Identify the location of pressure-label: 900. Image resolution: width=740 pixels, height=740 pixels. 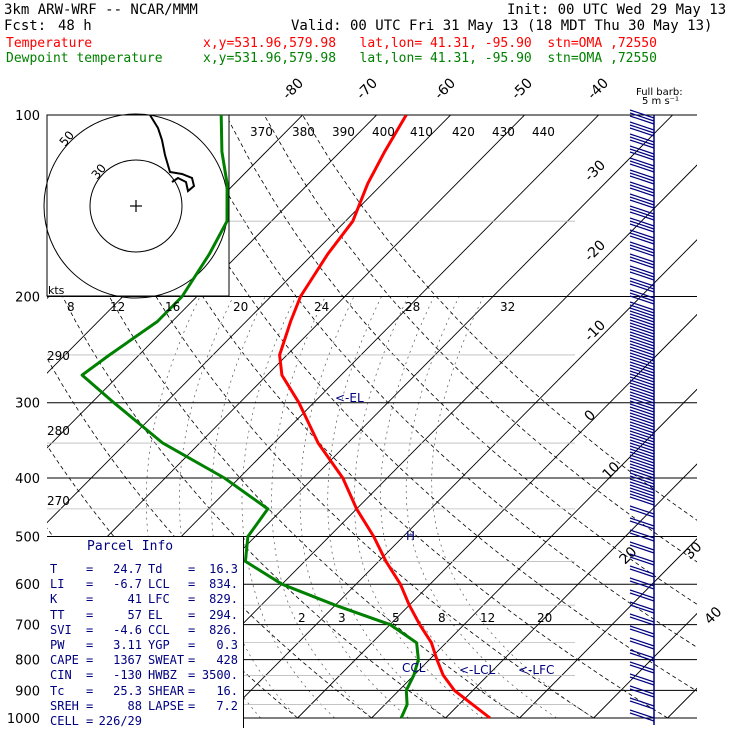
(27, 691).